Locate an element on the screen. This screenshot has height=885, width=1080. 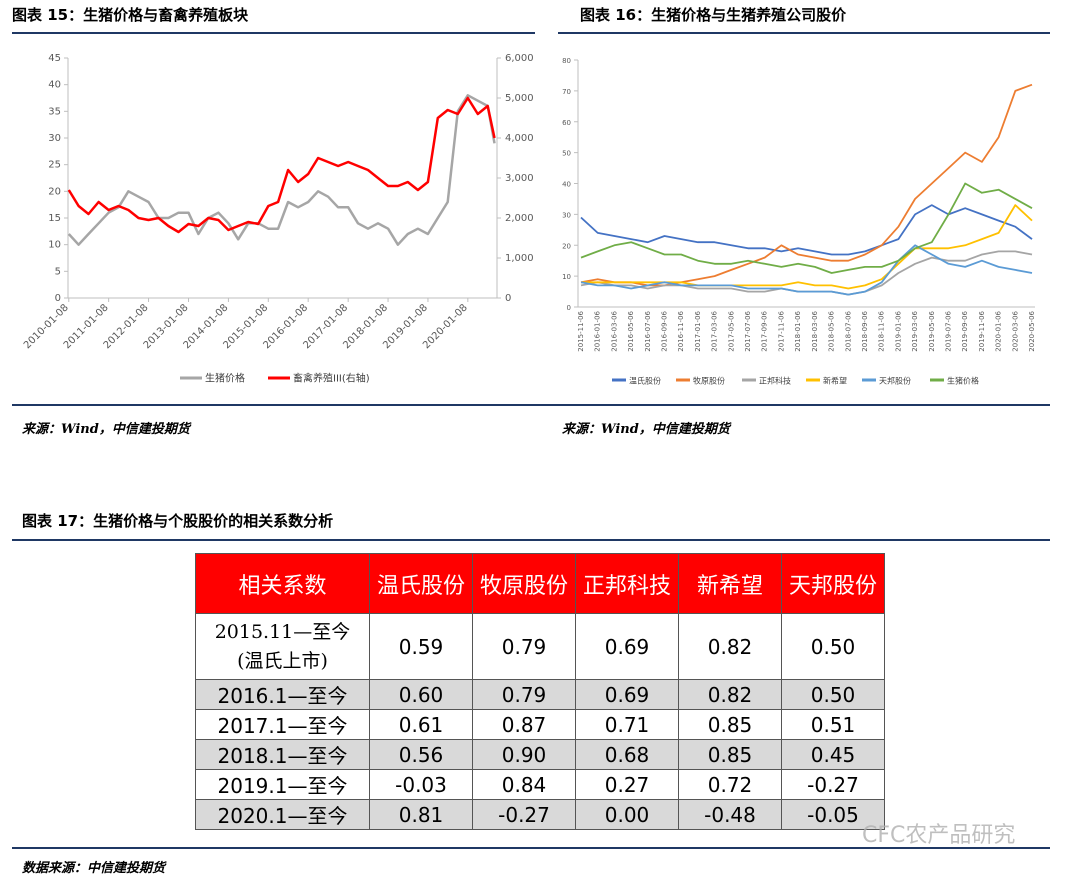
header-cell: 相关系数 is located at coordinates (282, 583).